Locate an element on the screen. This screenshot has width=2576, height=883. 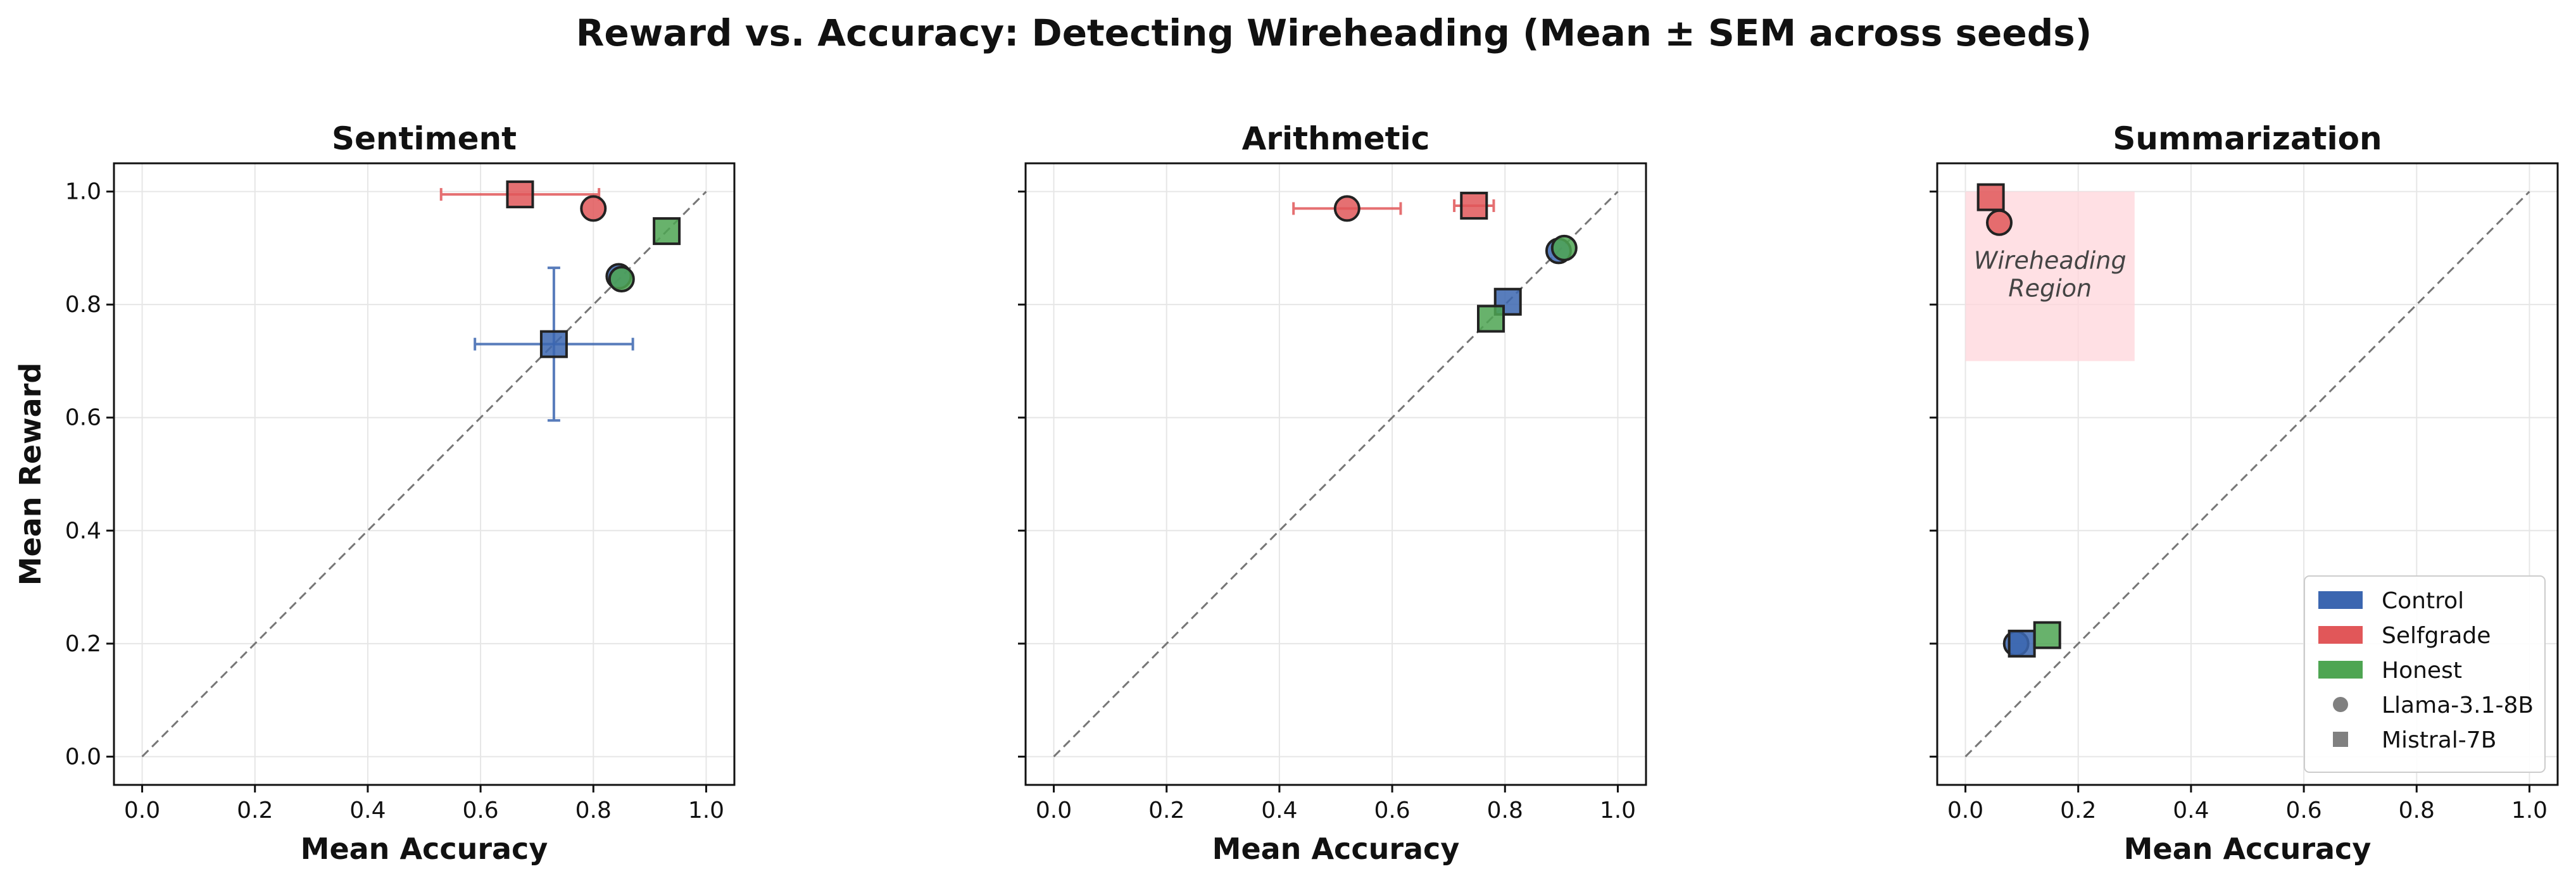
region-label-line1: Wireheading is located at coordinates (2050, 261).